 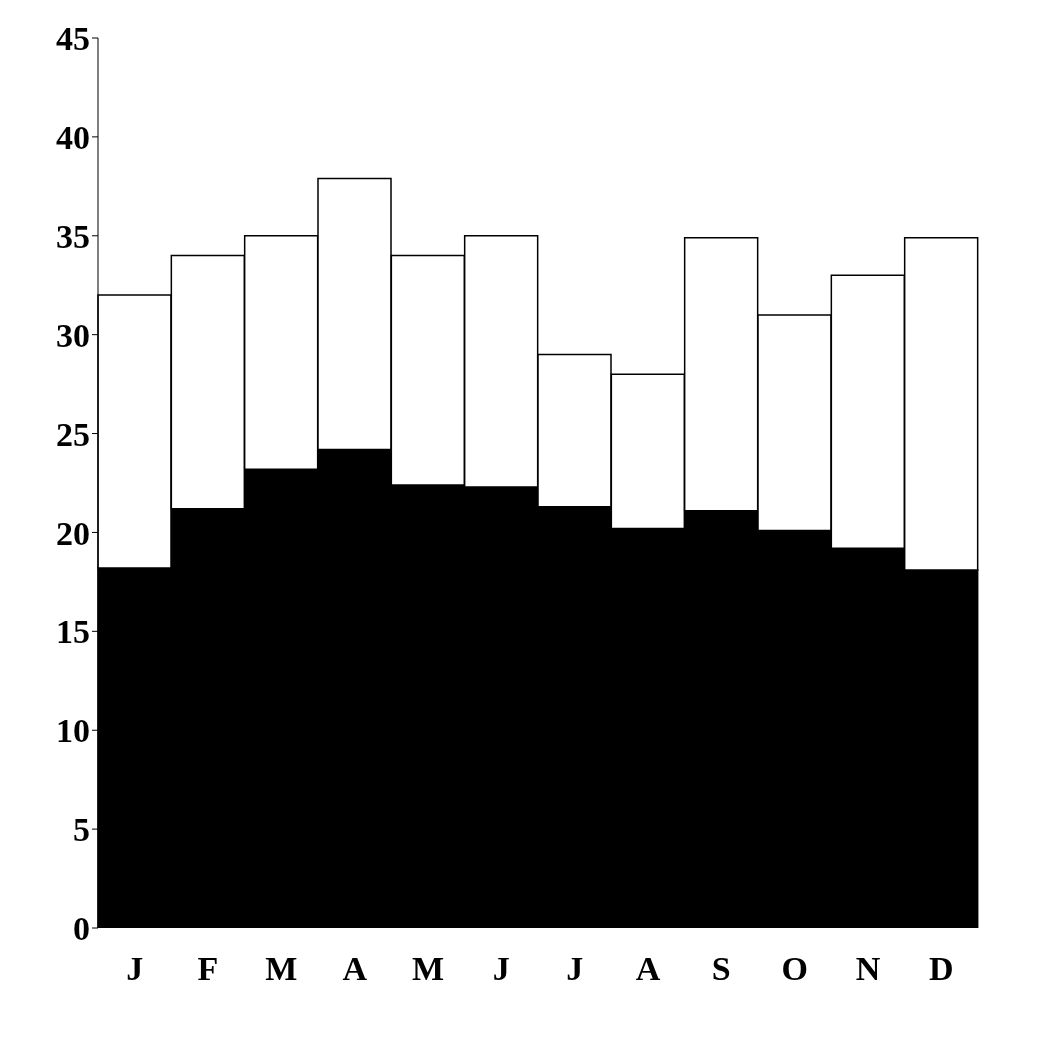 I want to click on x-tick-label: S, so click(x=721, y=969).